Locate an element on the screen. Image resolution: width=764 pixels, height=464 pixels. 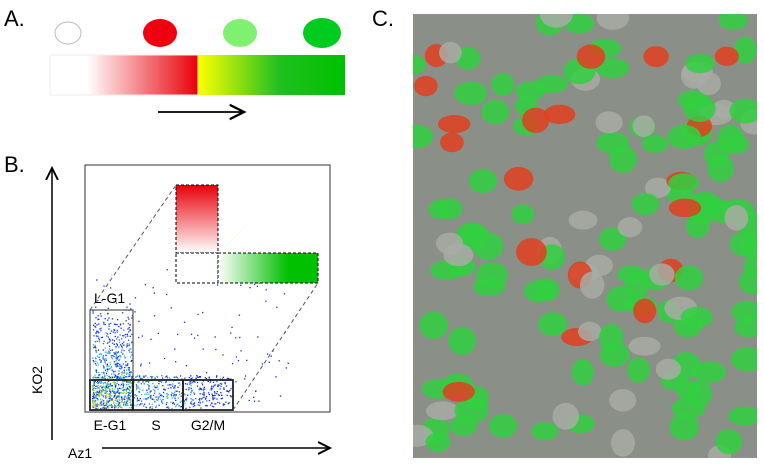
state-circle is located at coordinates (68, 33).